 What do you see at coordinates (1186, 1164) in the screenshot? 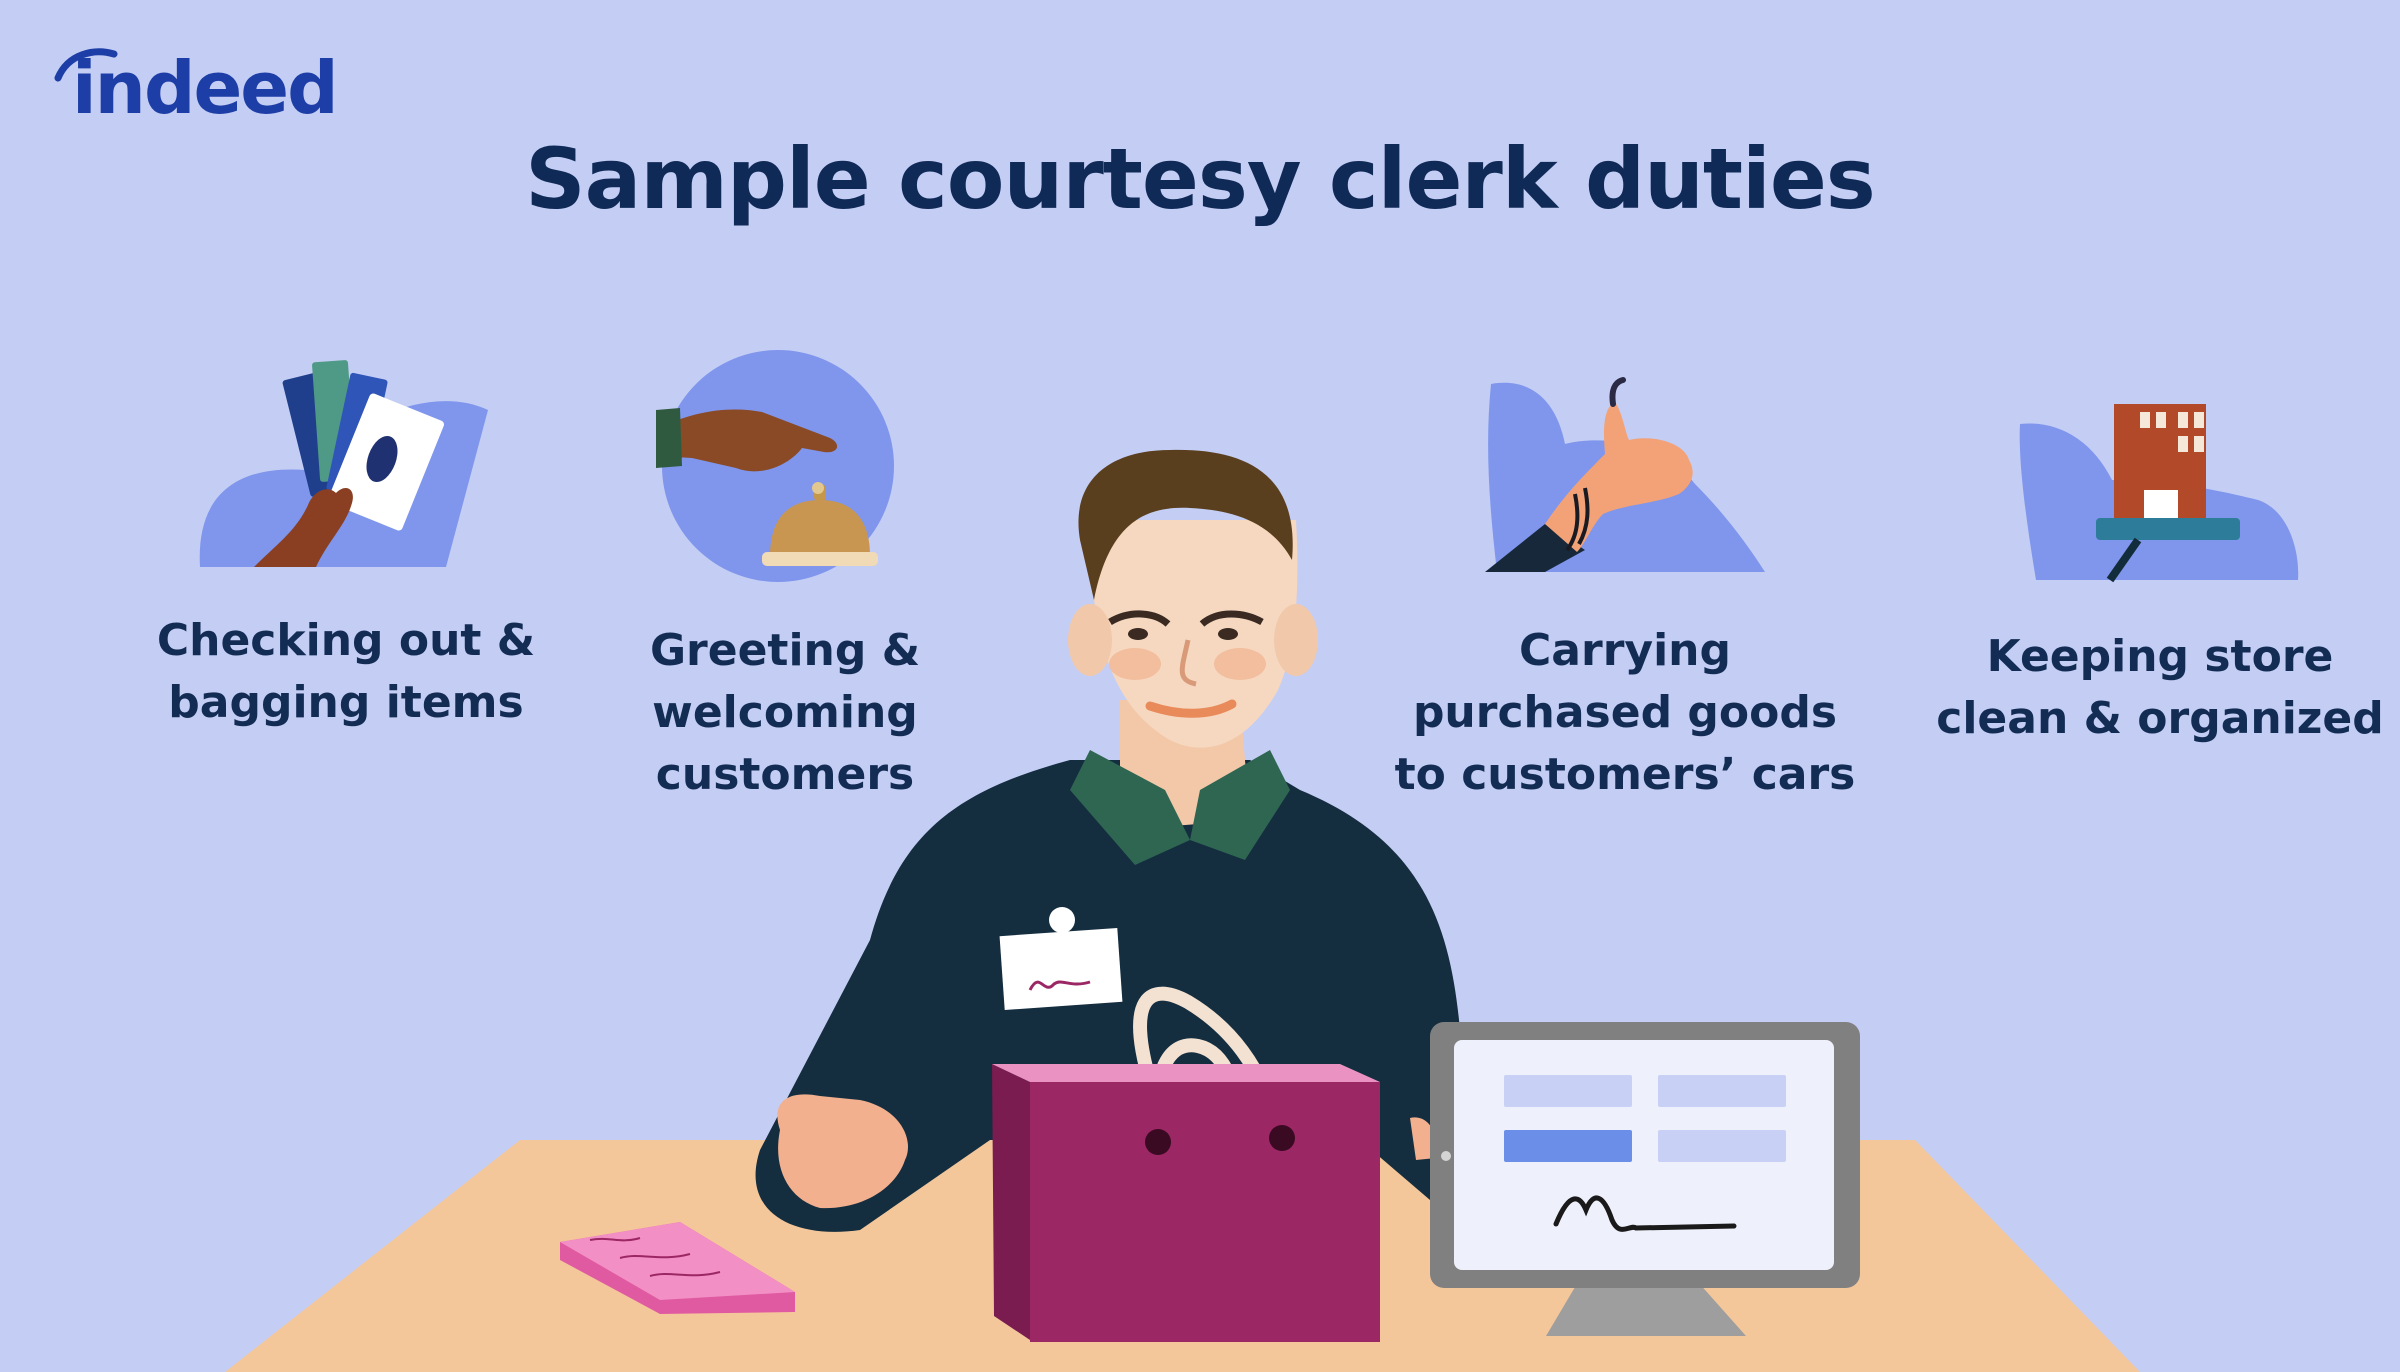
I see `shopping-bag-illustration` at bounding box center [1186, 1164].